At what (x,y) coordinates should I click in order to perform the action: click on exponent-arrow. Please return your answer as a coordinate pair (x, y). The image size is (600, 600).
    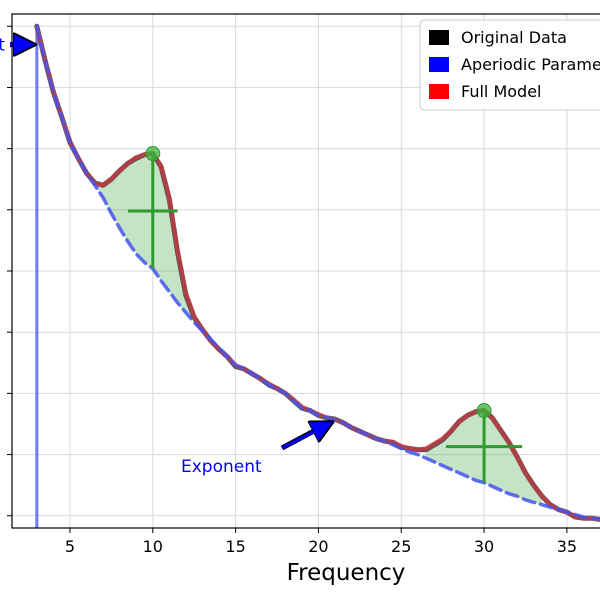
    Looking at the image, I should click on (305, 437).